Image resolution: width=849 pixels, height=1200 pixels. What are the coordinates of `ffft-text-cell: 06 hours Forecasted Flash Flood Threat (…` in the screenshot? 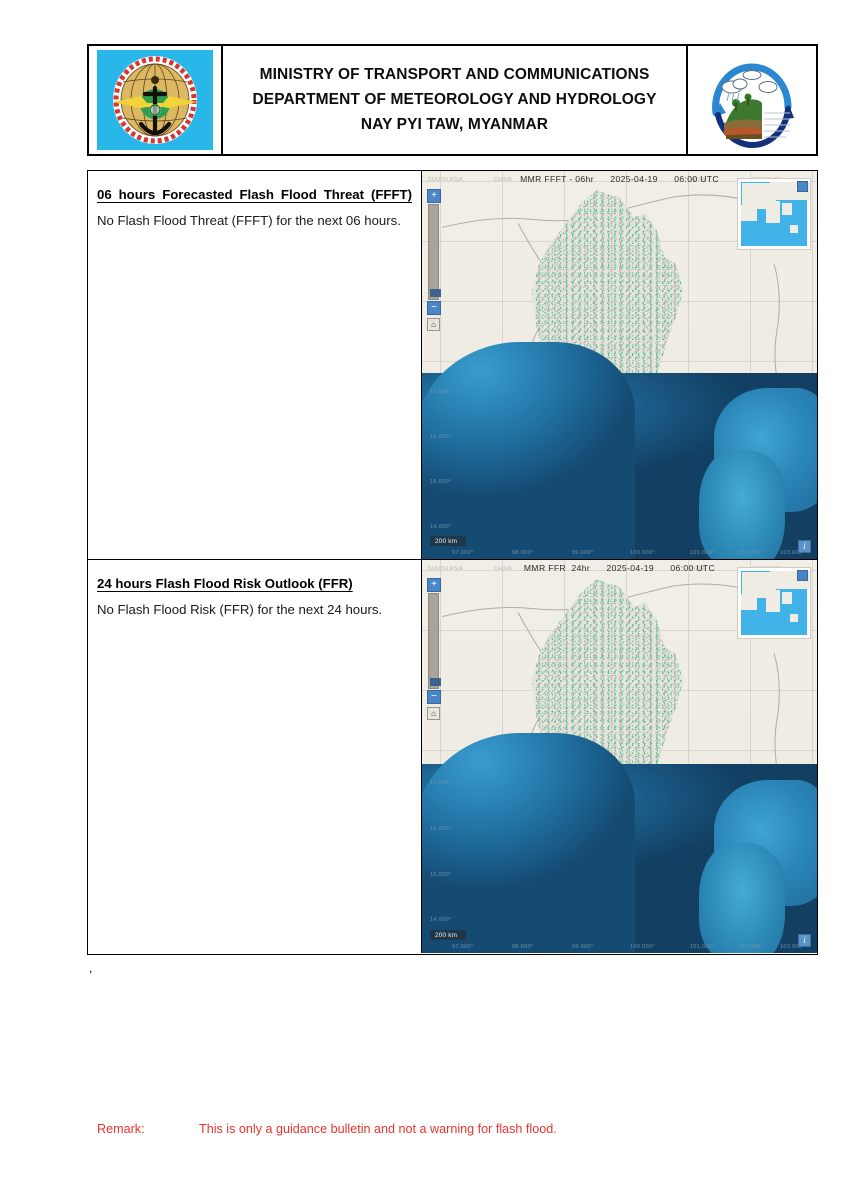 It's located at (255, 365).